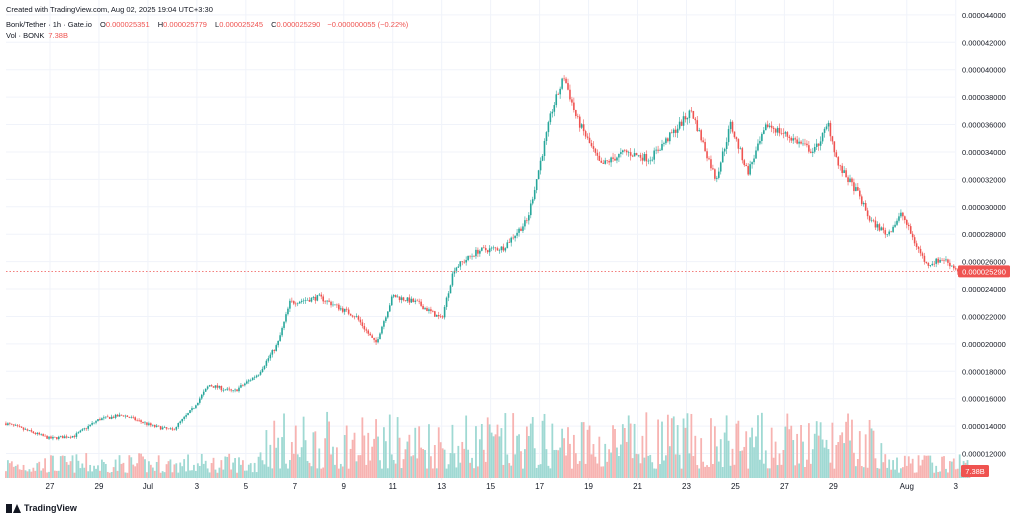  Describe the element at coordinates (185, 24) in the screenshot. I see `high-value: 0.000025779` at that location.